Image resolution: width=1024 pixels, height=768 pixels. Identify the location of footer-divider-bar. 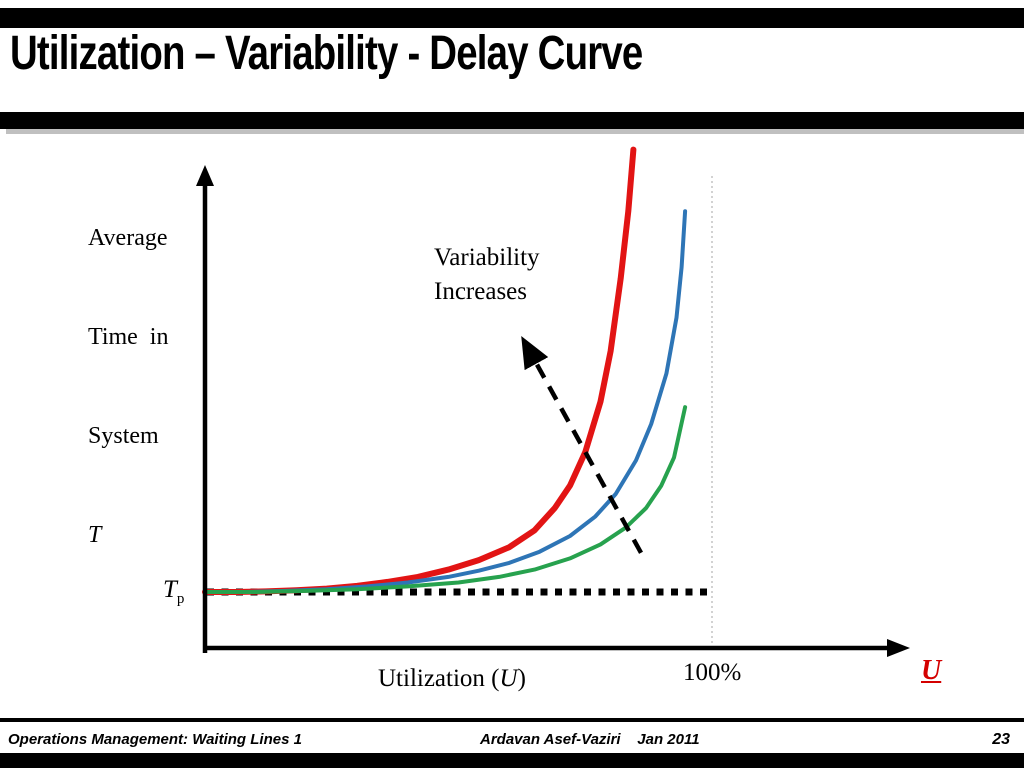
(512, 720).